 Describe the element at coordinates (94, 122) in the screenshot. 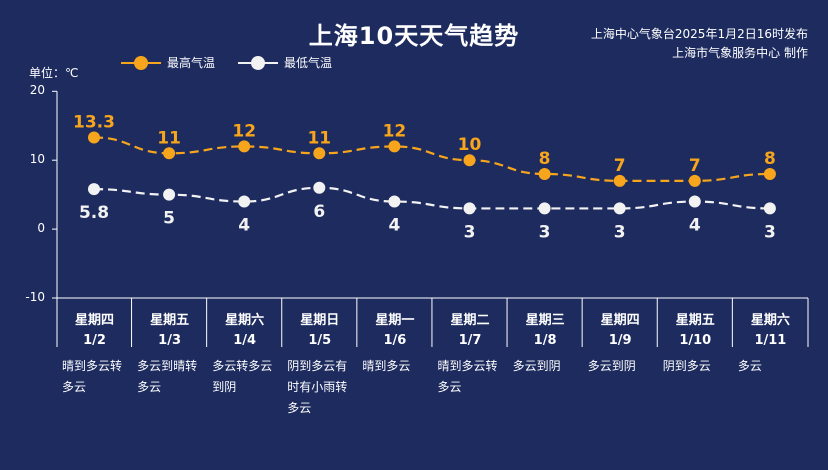

I see `high-temperature-label: 13.3` at that location.